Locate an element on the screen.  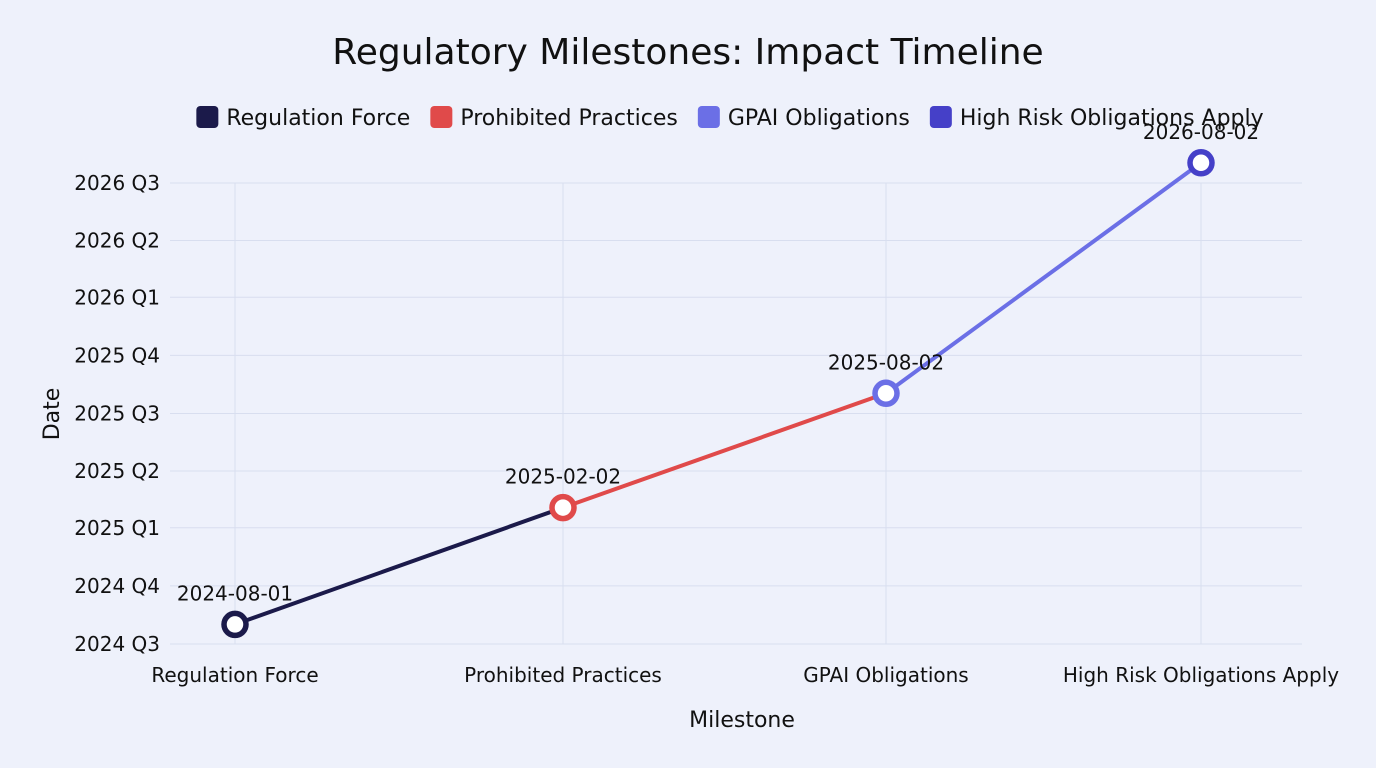
legend-label: Regulation Force is located at coordinates (318, 118).